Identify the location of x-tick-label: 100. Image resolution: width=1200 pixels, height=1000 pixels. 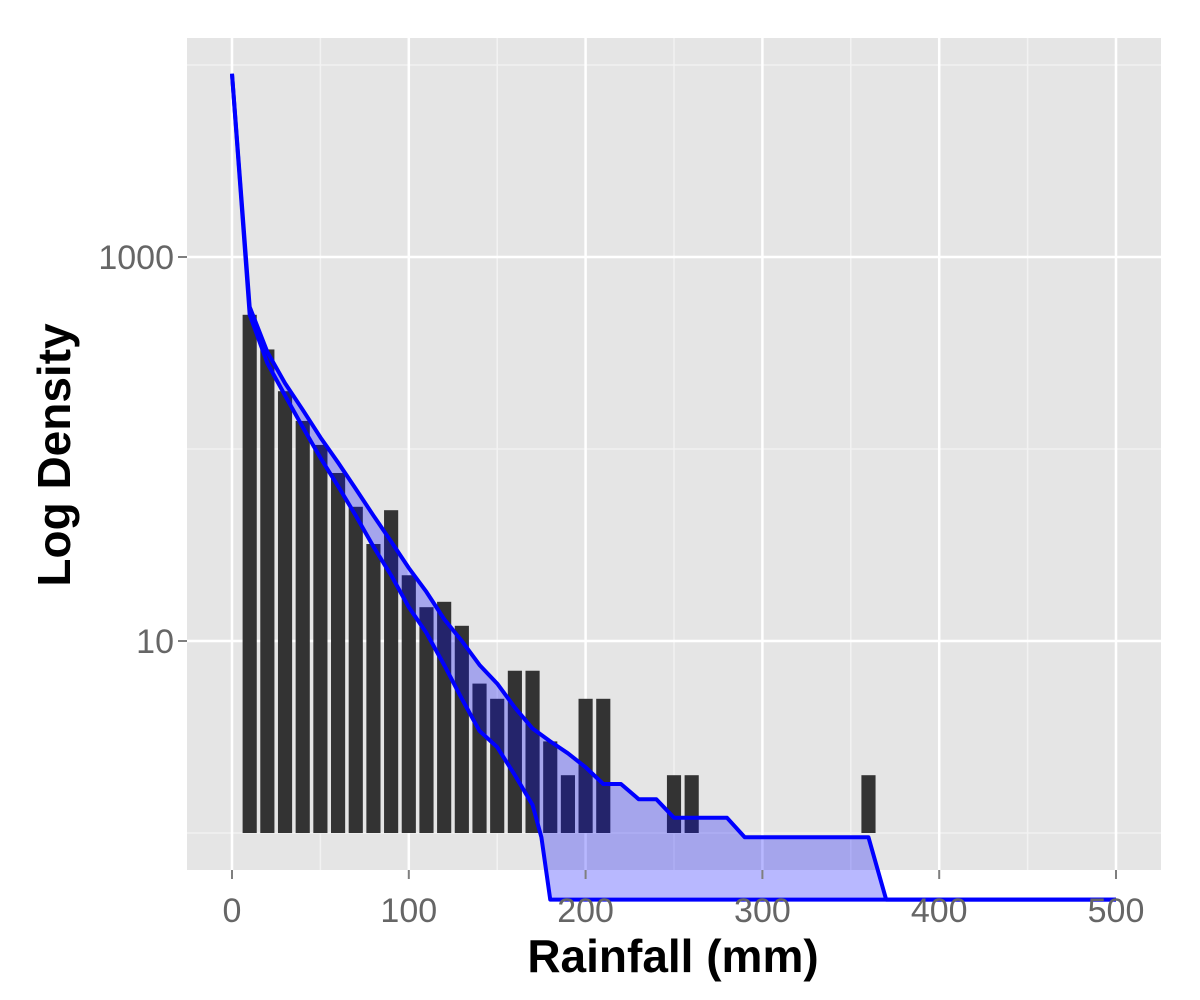
(408, 911).